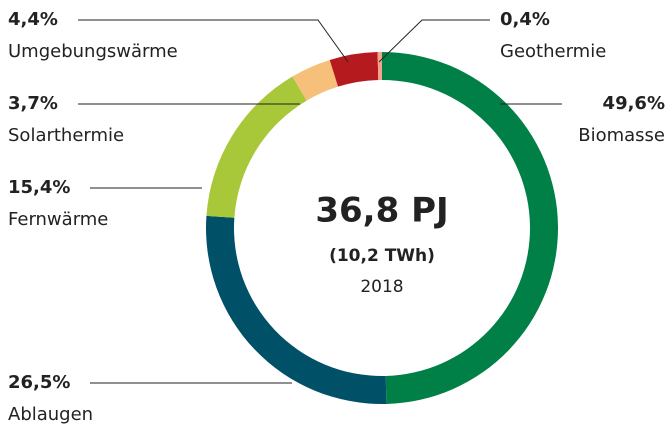  Describe the element at coordinates (525, 19) in the screenshot. I see `value-label: 0,4%` at that location.